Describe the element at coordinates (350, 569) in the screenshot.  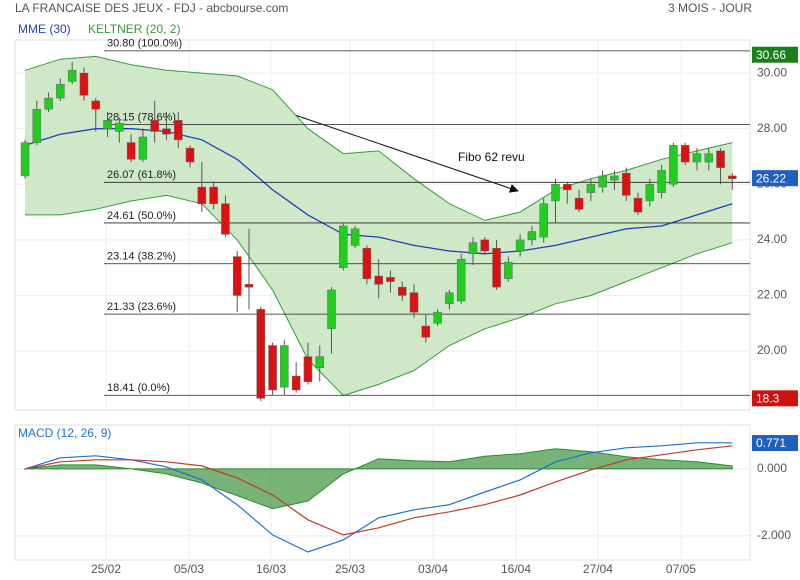
I see `x-tick-label: 25/03` at that location.